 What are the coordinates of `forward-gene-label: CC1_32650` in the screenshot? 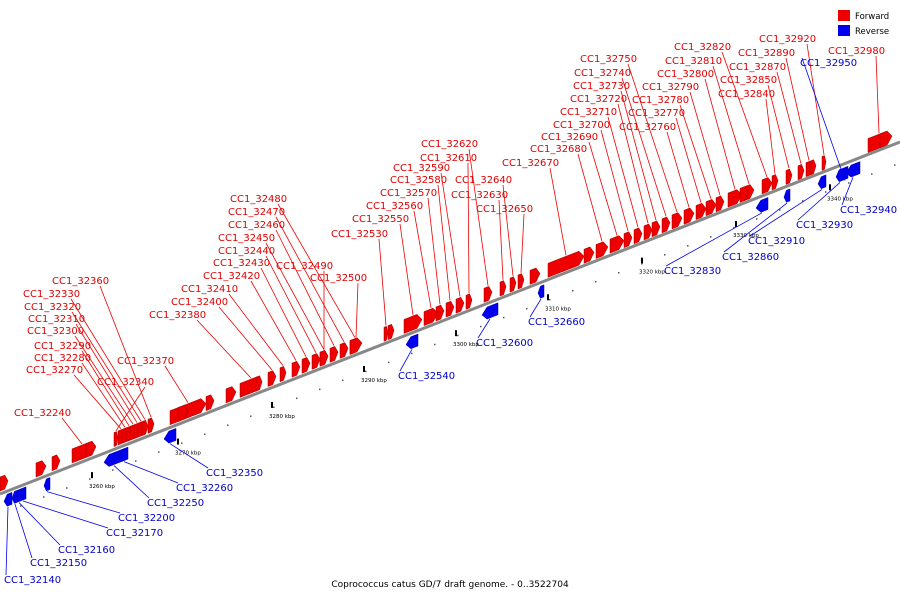 It's located at (504, 209).